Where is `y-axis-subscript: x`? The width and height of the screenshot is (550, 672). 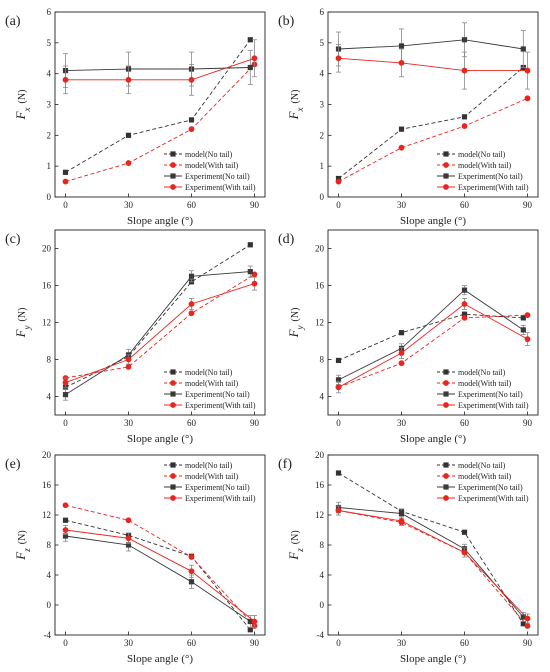
y-axis-subscript: x is located at coordinates (300, 109).